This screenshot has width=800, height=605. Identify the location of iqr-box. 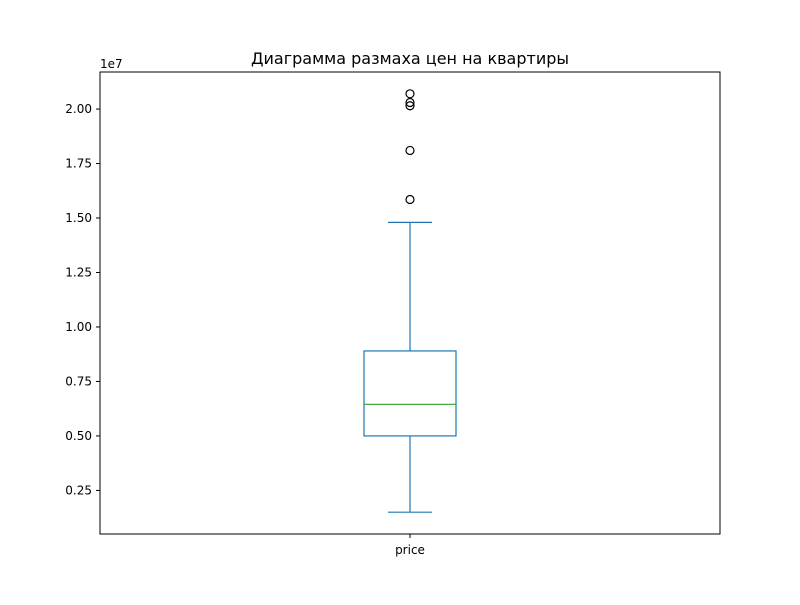
(410, 393).